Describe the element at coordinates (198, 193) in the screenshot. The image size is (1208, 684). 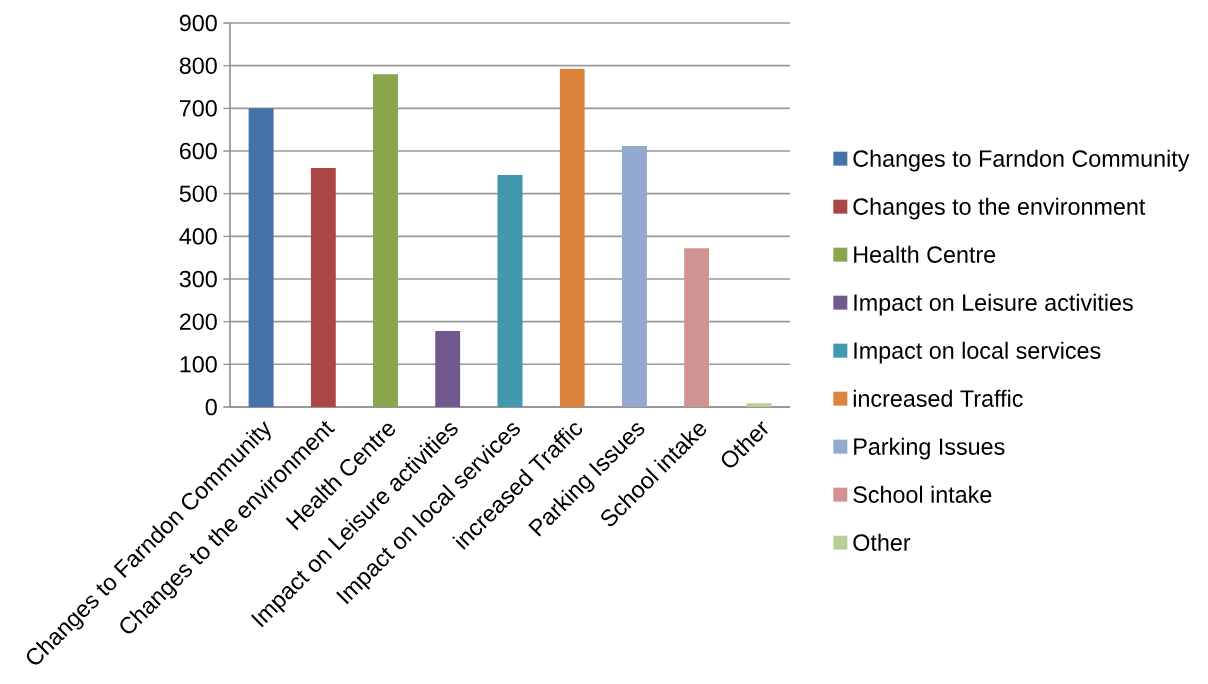
I see `y-tick-label: 500` at that location.